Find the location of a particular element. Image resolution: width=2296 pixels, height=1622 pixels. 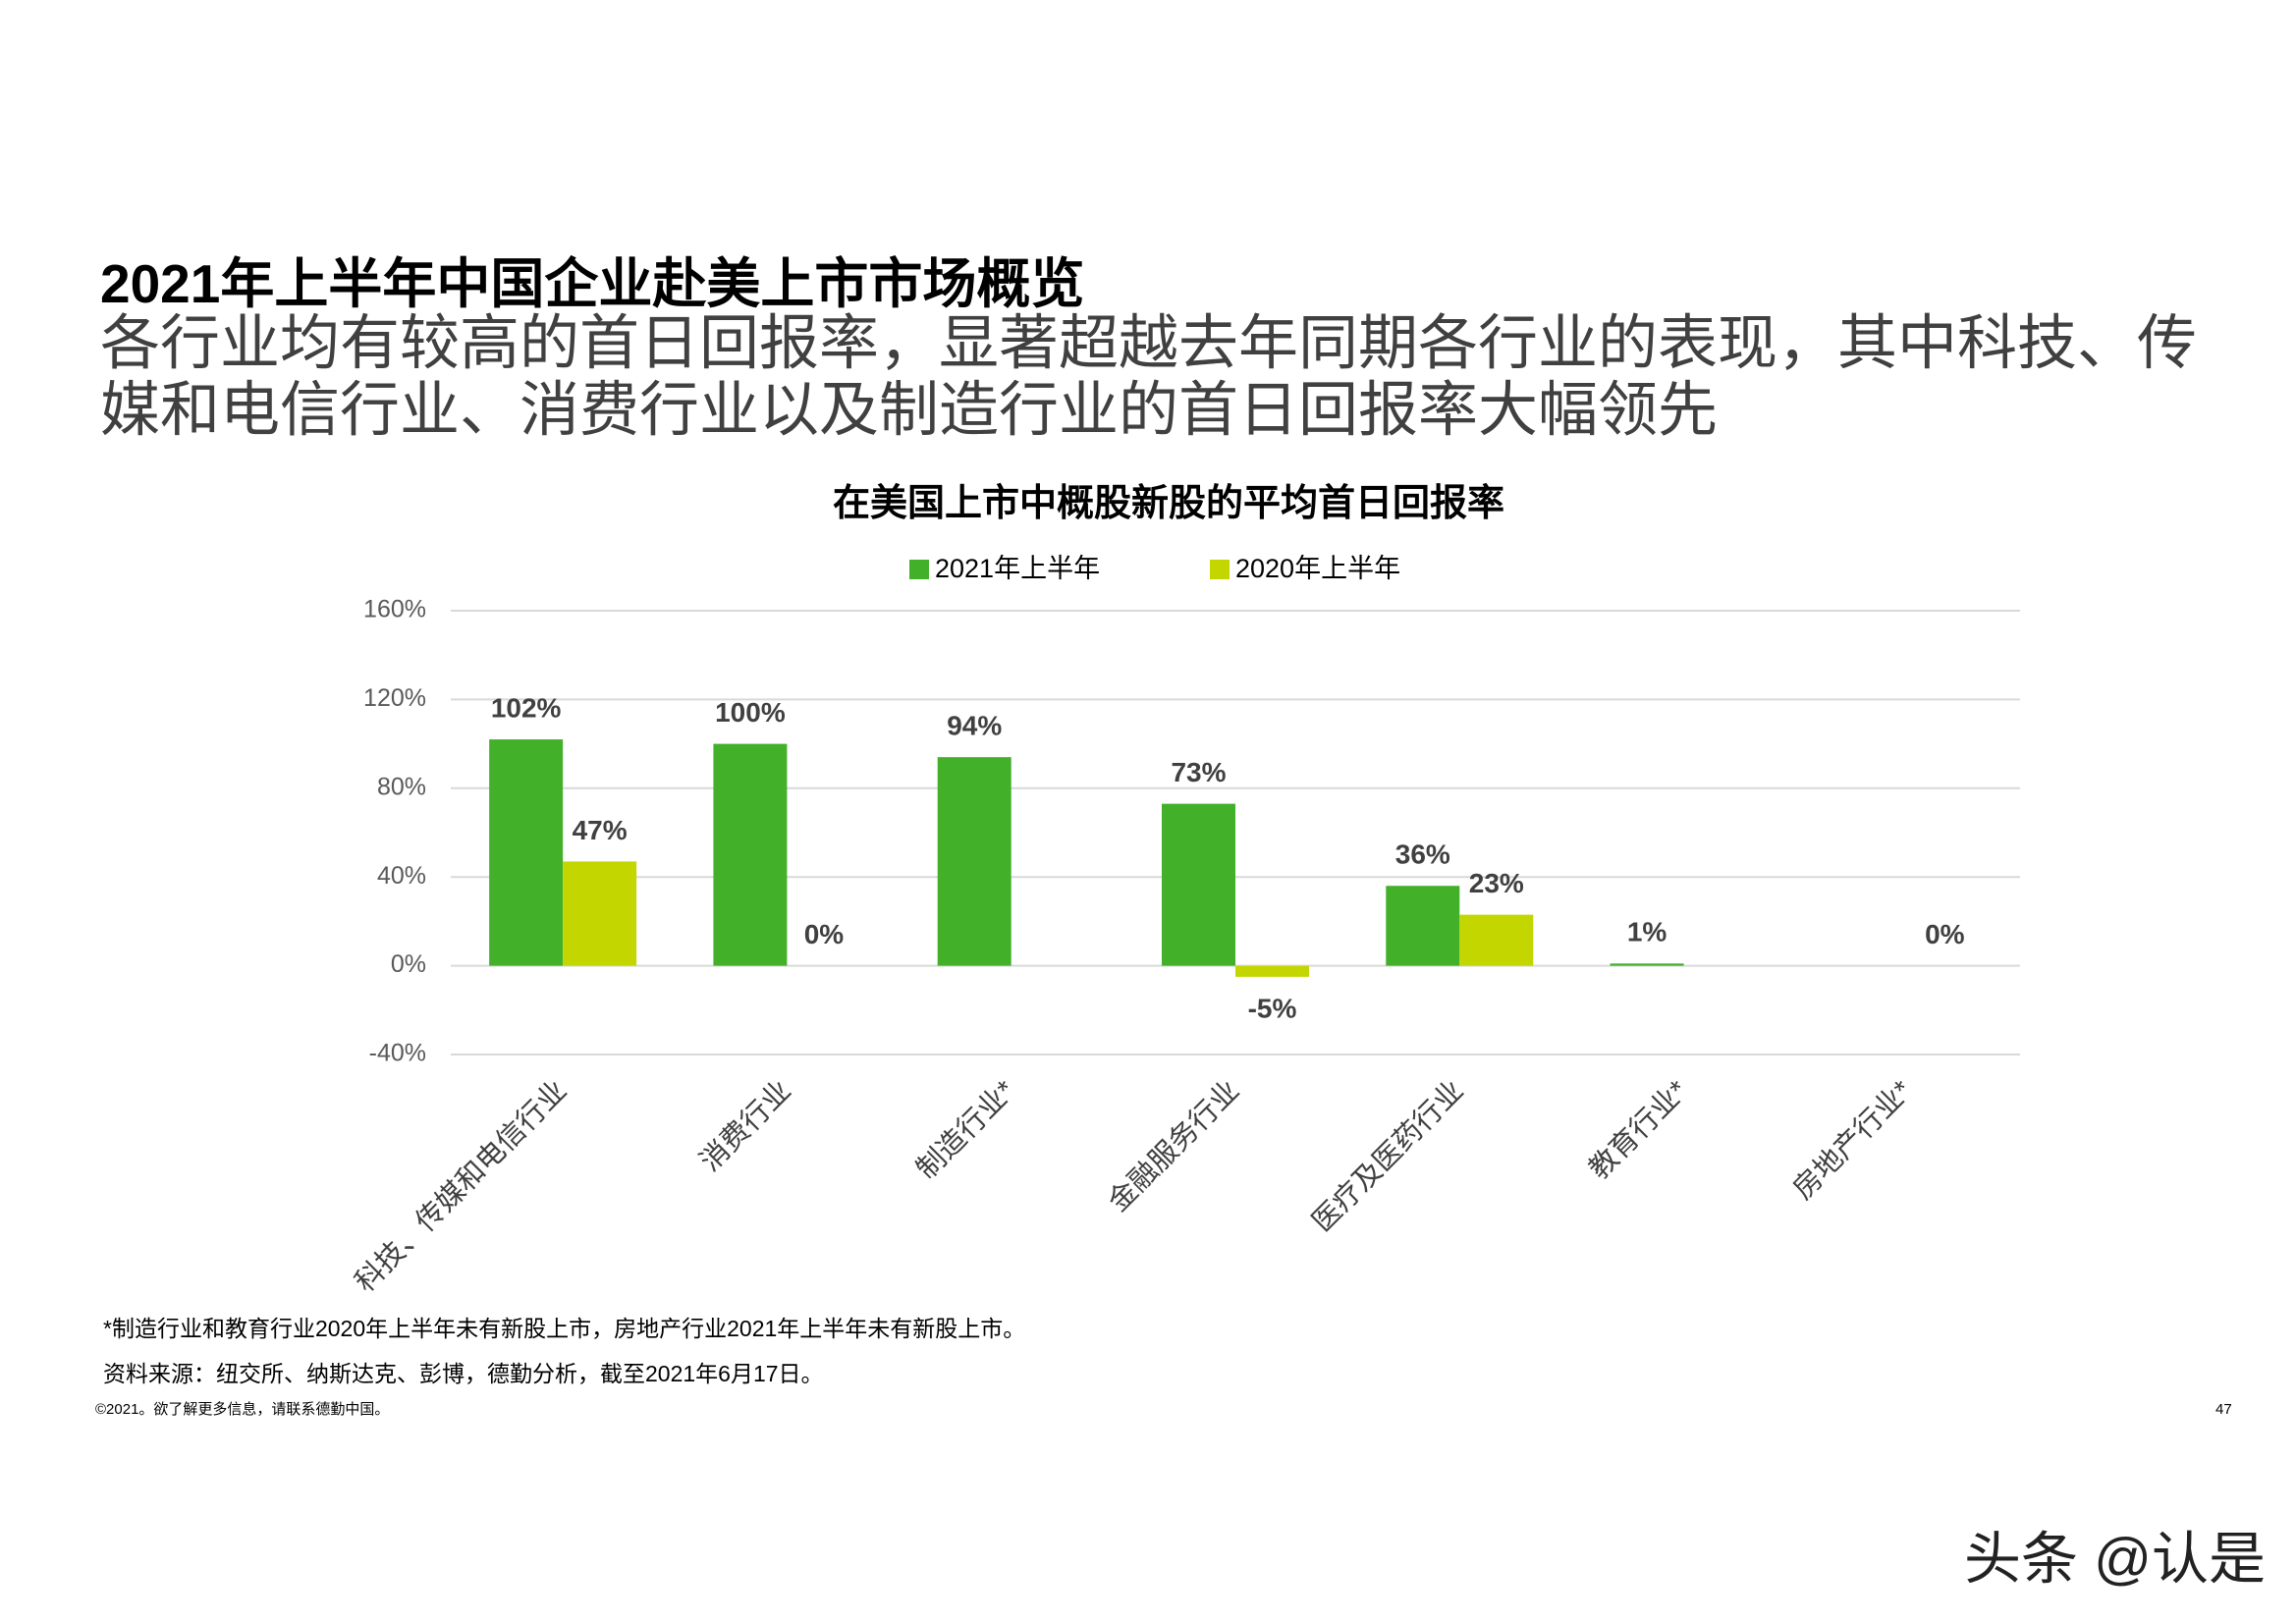

data-label: 102% is located at coordinates (526, 707).